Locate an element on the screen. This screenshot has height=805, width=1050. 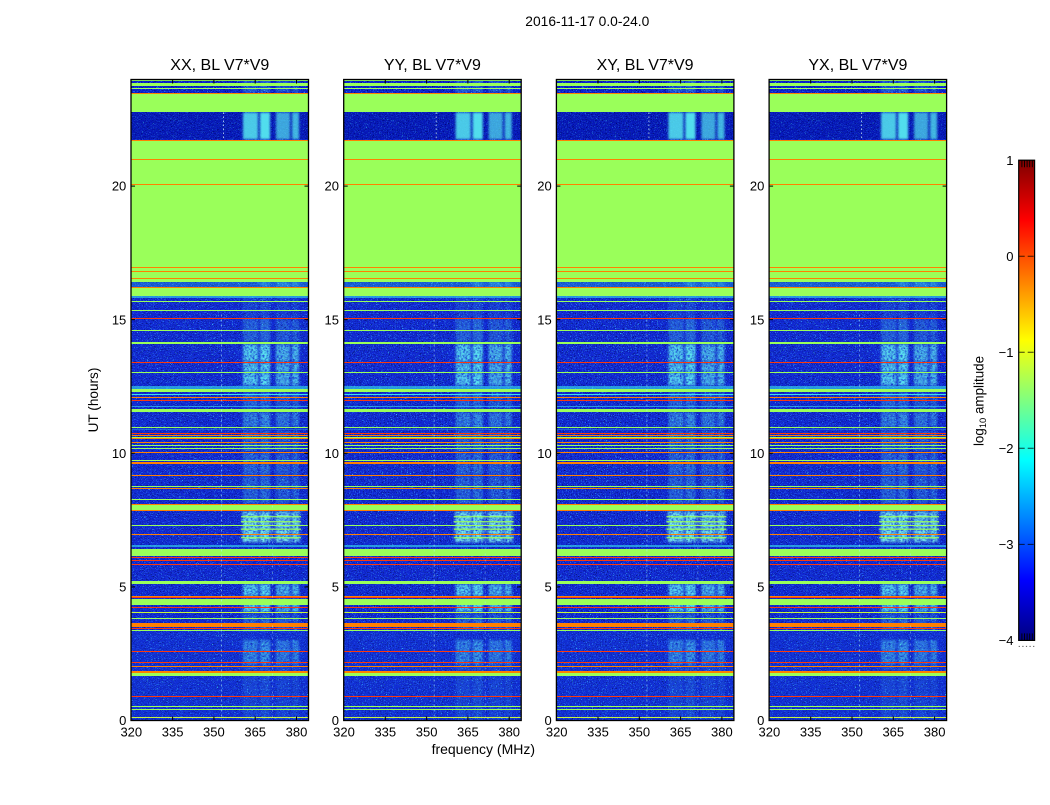
svg-text: YX, BL V7*V9 is located at coordinates (857, 65).